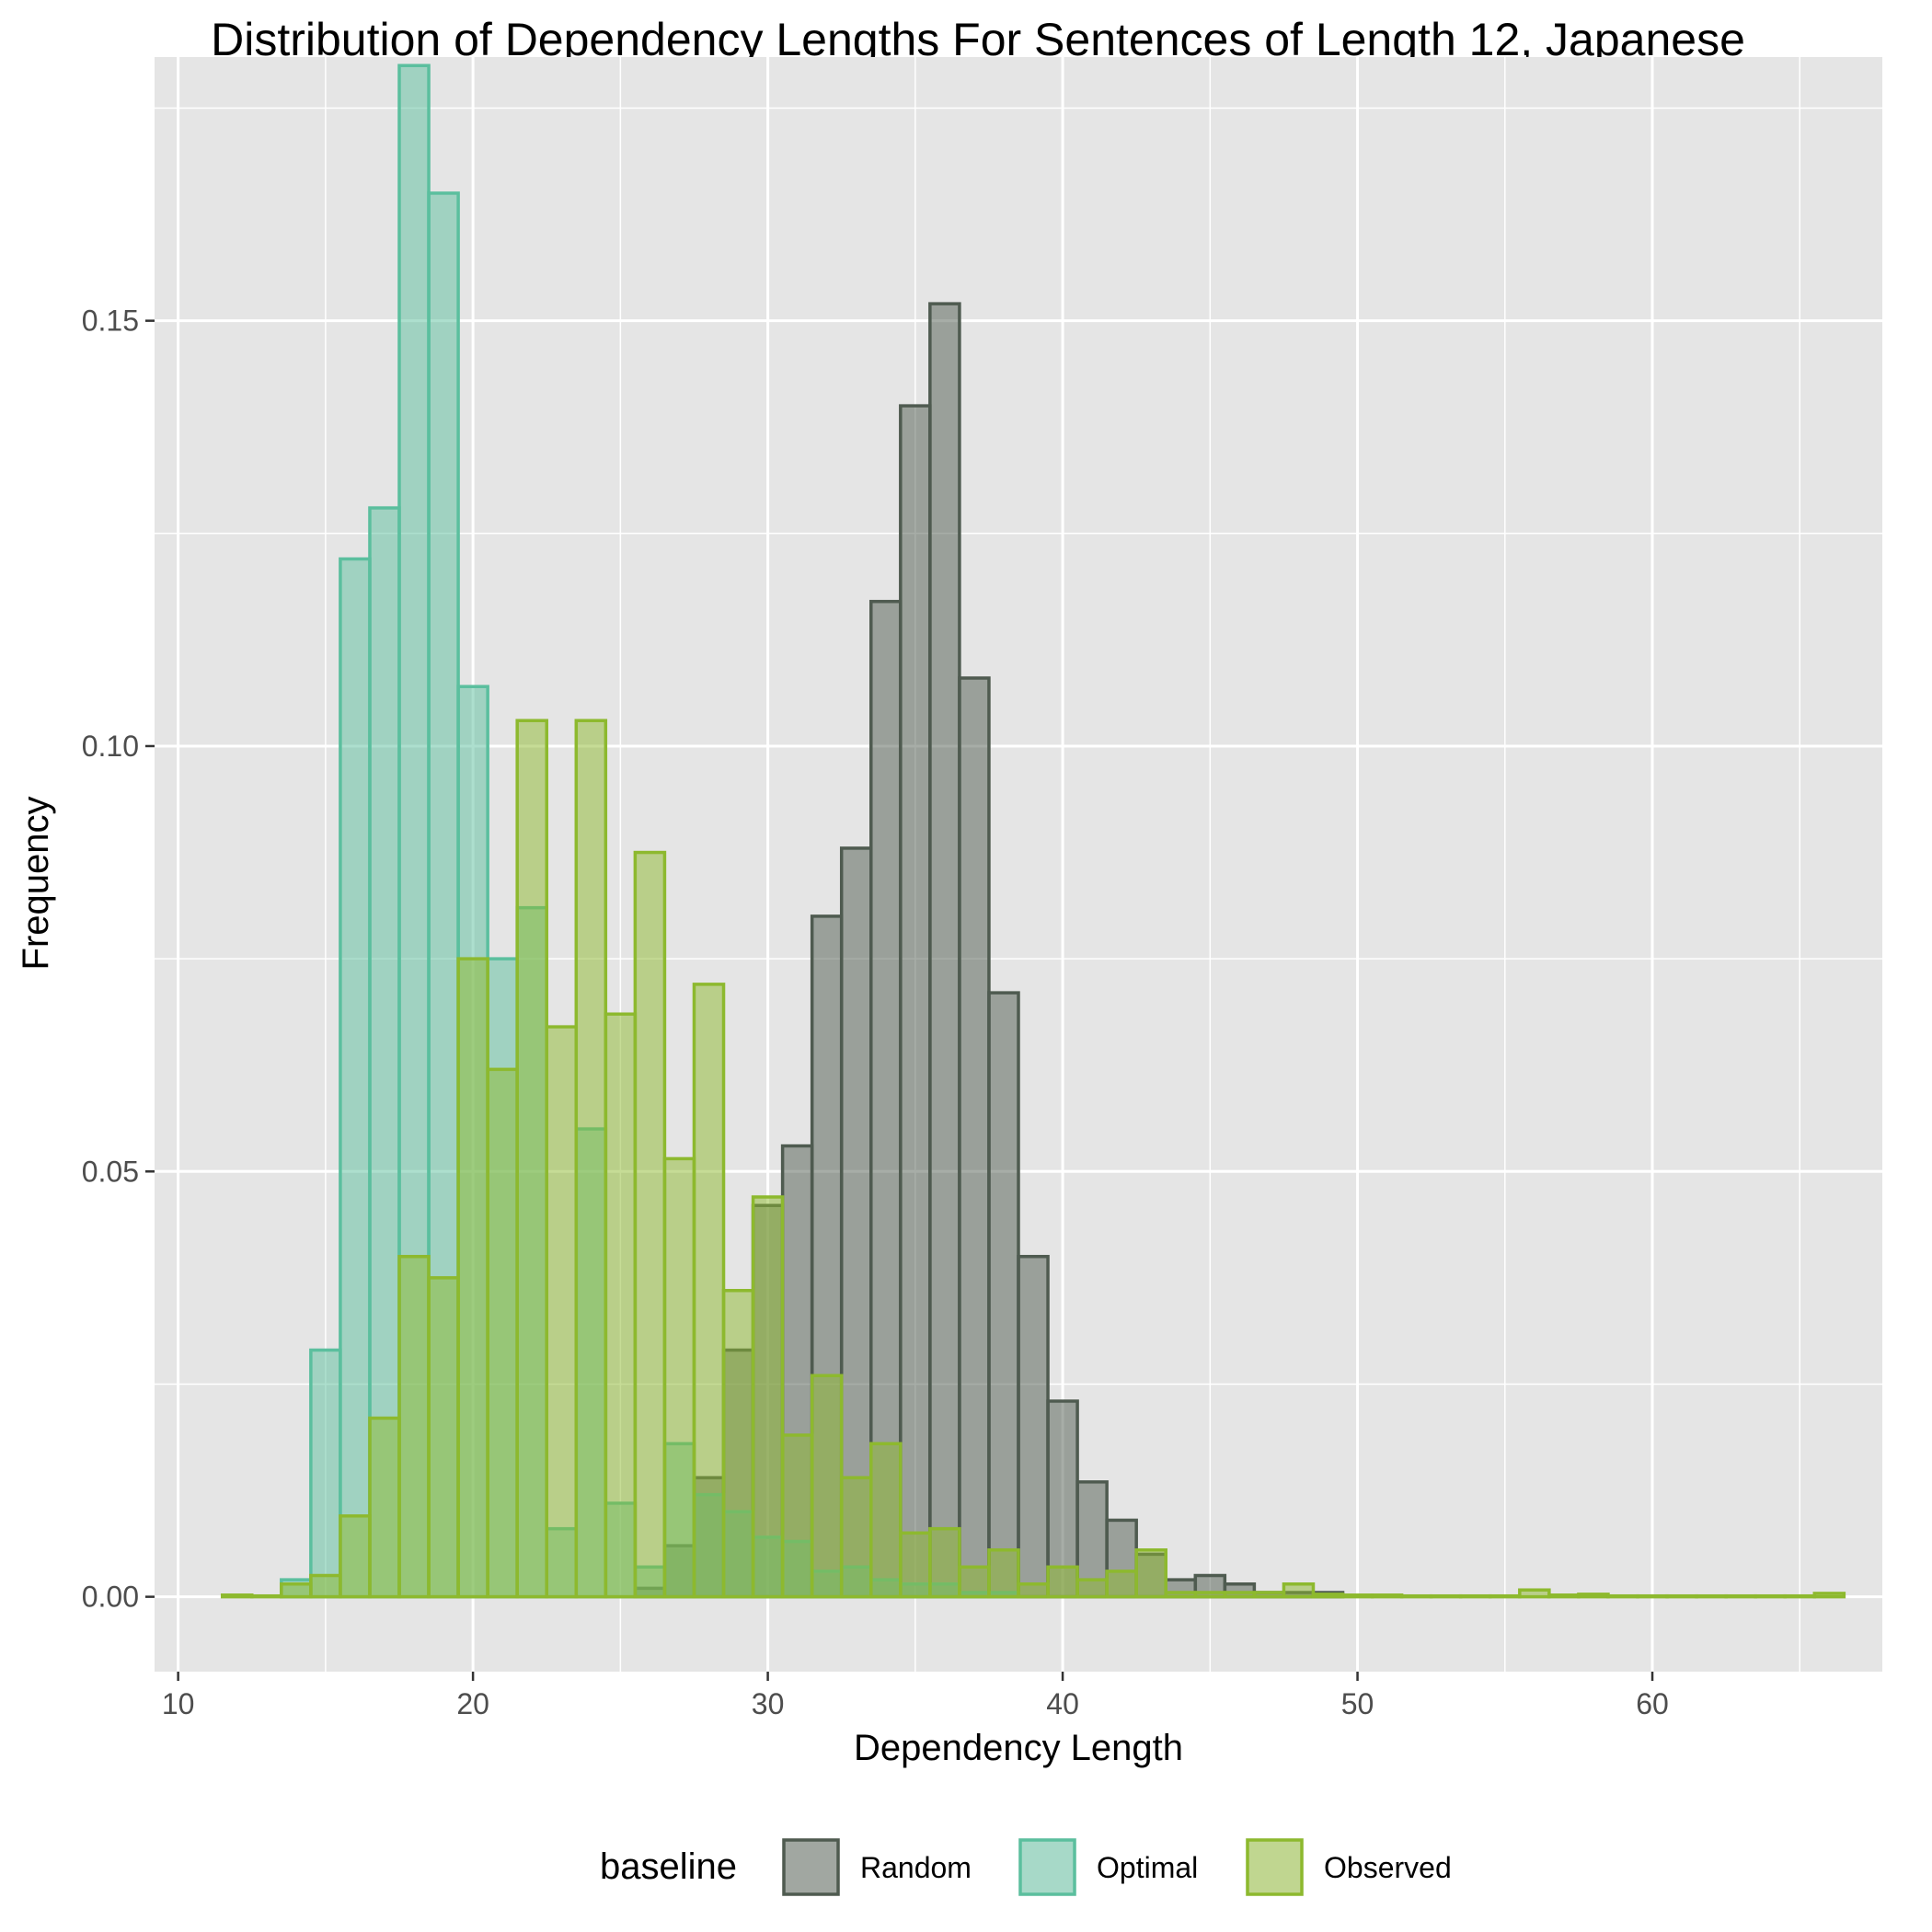 Image resolution: width=1932 pixels, height=1932 pixels. Describe the element at coordinates (110, 321) in the screenshot. I see `y-tick-label: 0.15` at that location.